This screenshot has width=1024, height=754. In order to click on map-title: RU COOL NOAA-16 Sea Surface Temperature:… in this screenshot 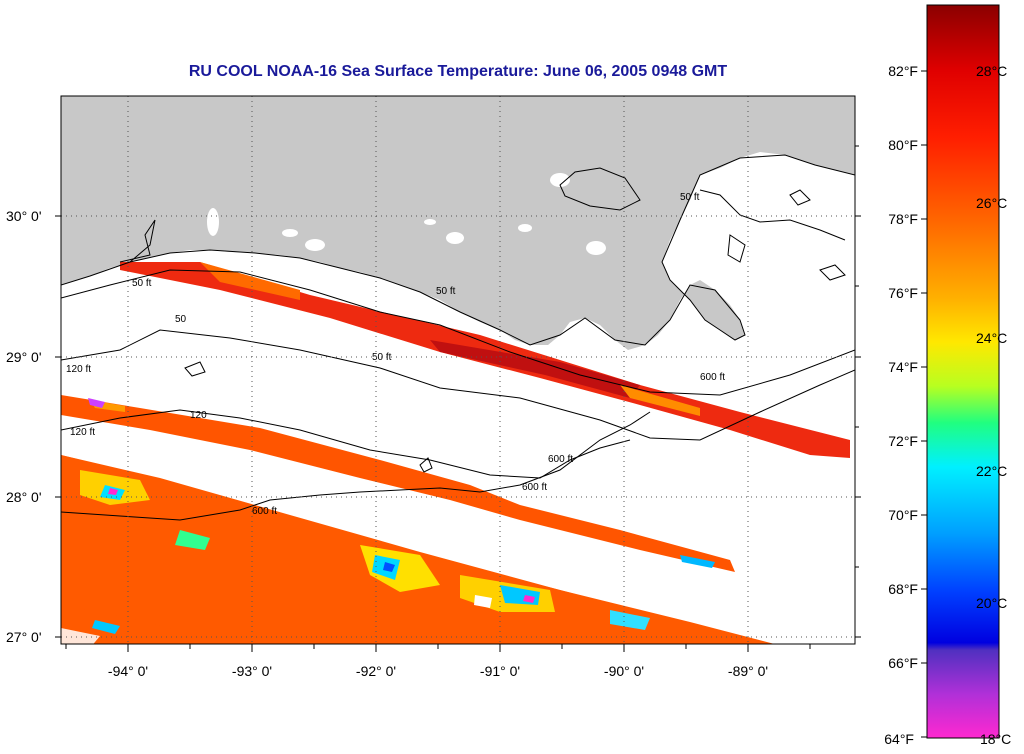, I will do `click(458, 71)`.